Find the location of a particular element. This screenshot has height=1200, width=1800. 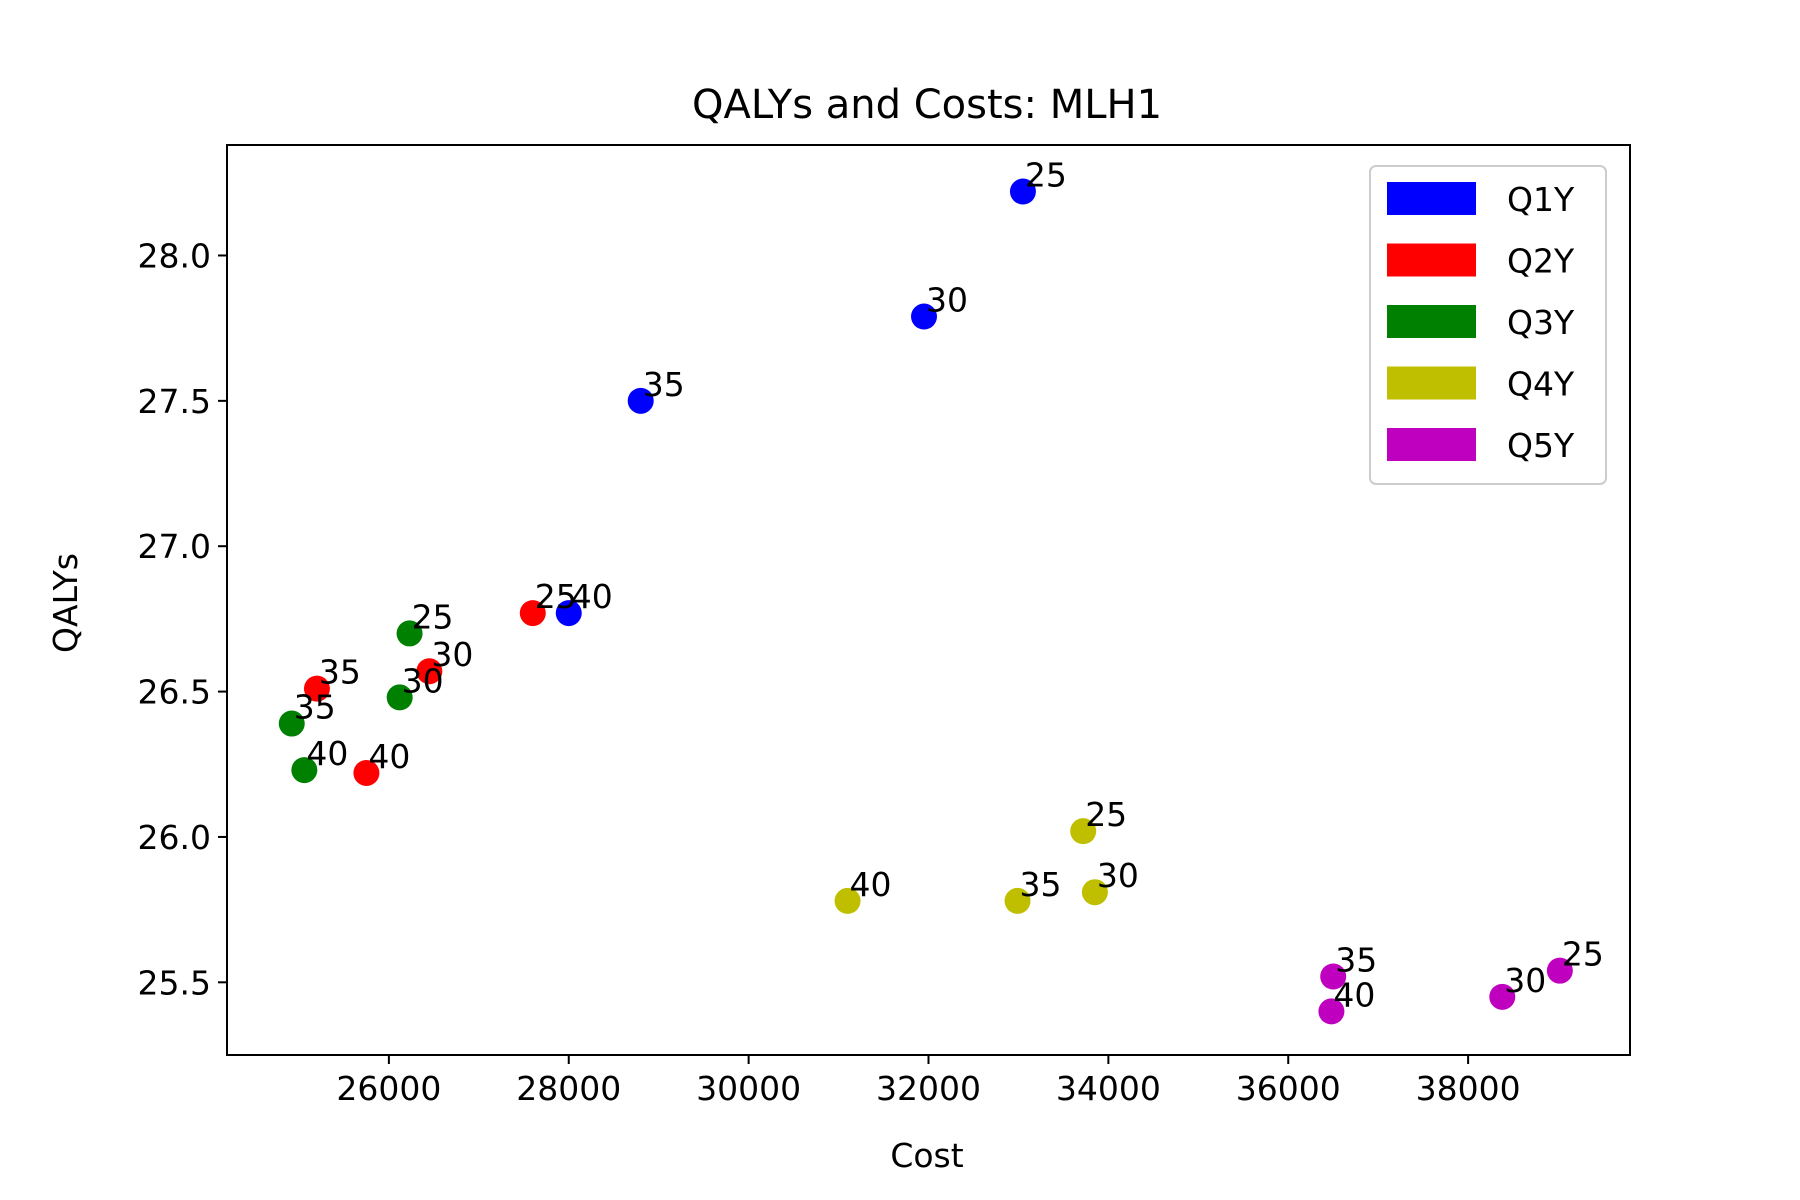

legend-item-q4y: Q4Y is located at coordinates (1481, 384).